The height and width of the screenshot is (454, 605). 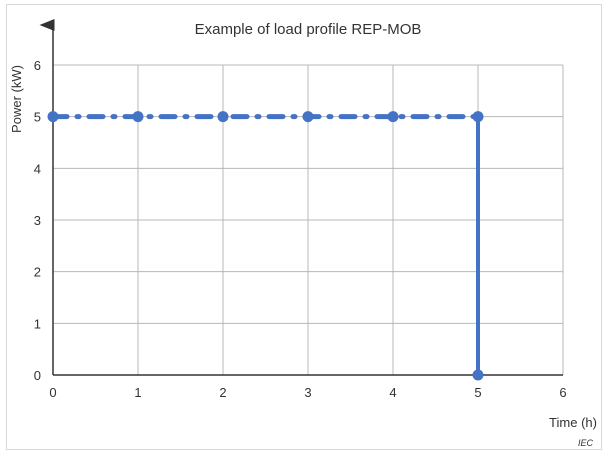 I want to click on x-tick-label: 2, so click(x=222, y=392).